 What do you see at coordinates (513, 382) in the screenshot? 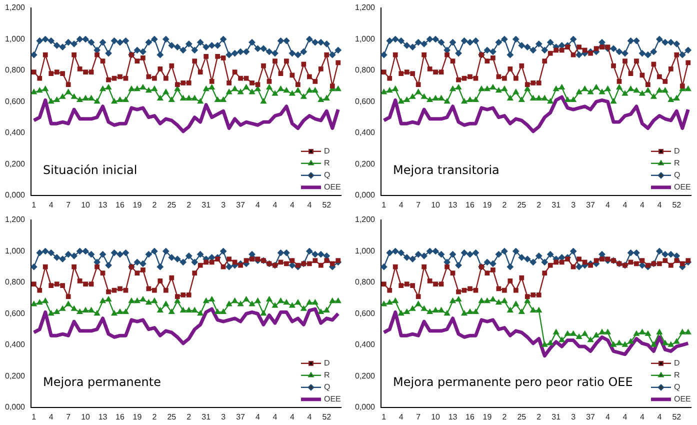
I see `text: Mejora permanente pero peor ratio OEE` at bounding box center [513, 382].